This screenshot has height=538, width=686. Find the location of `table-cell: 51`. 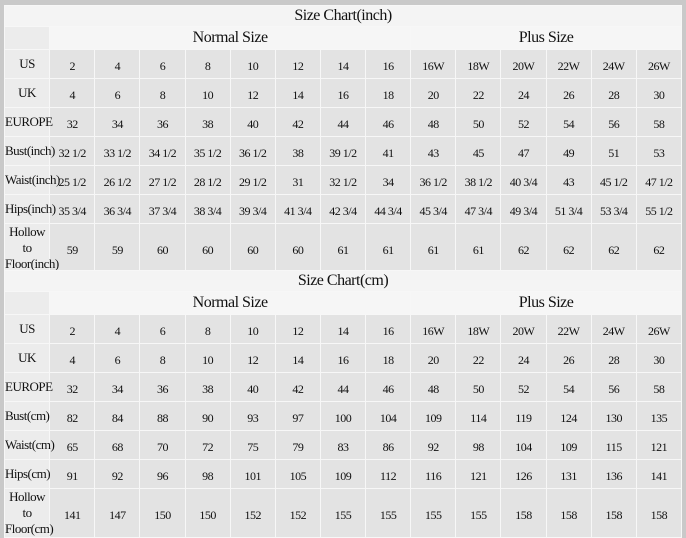

table-cell: 51 is located at coordinates (613, 151).